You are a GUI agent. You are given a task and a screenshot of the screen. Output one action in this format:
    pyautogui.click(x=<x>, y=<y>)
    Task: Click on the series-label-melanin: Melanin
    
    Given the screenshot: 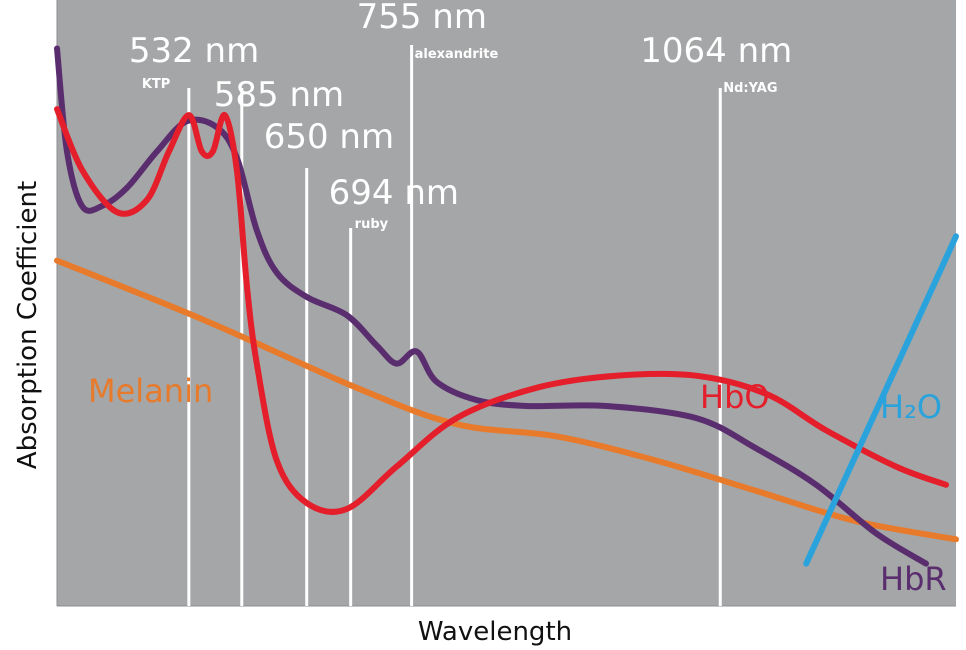 What is the action you would take?
    pyautogui.click(x=150, y=391)
    